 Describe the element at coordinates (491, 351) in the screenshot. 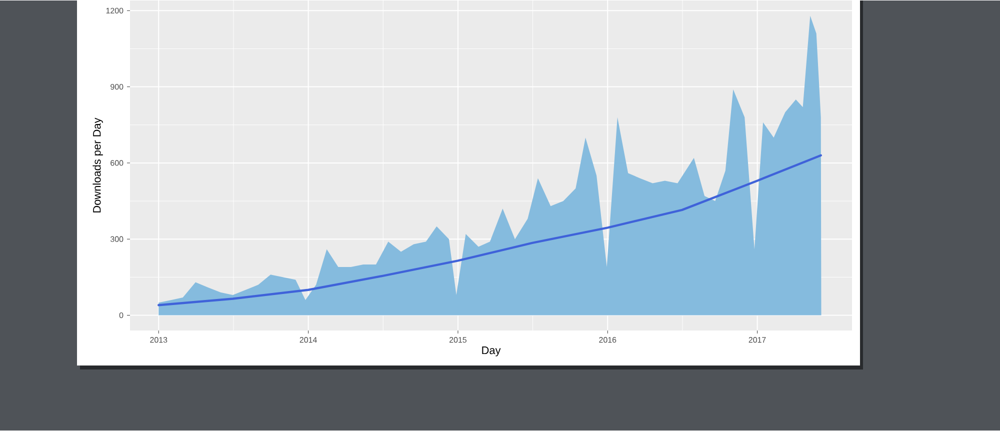

I see `x-axis-title: Day` at that location.